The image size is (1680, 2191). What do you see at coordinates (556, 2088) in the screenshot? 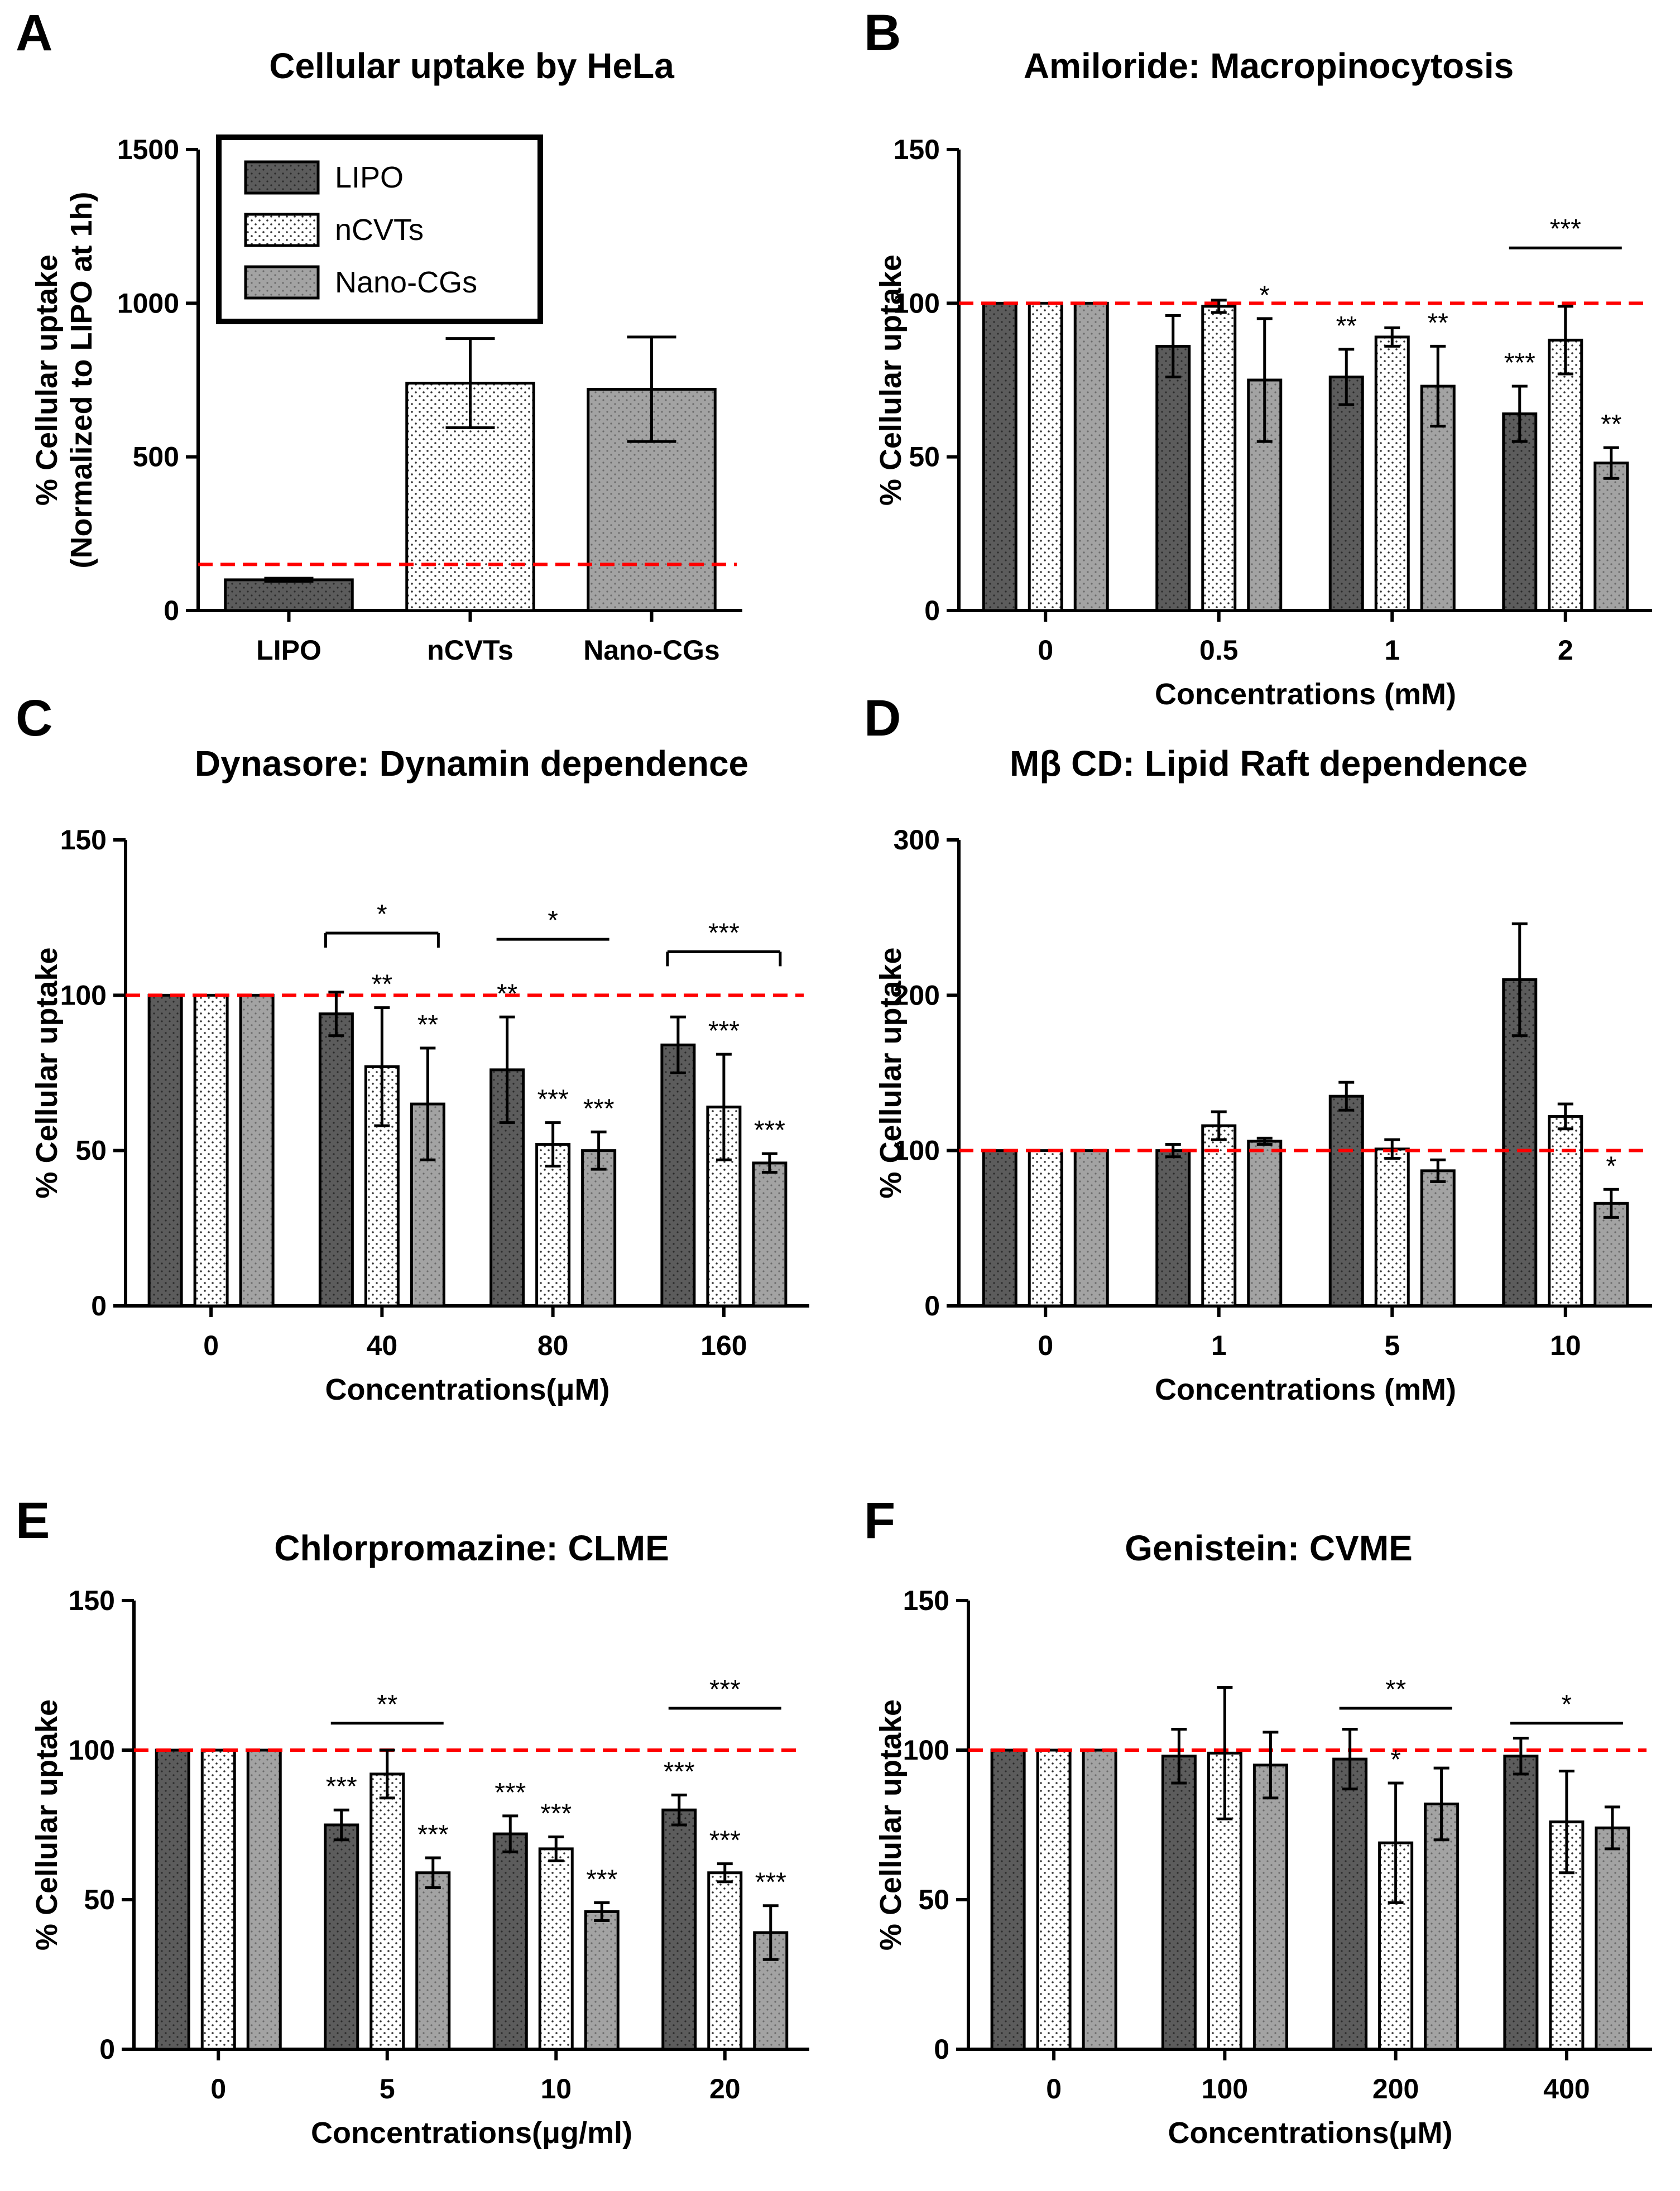
I see `x-tick-label: 10` at bounding box center [556, 2088].